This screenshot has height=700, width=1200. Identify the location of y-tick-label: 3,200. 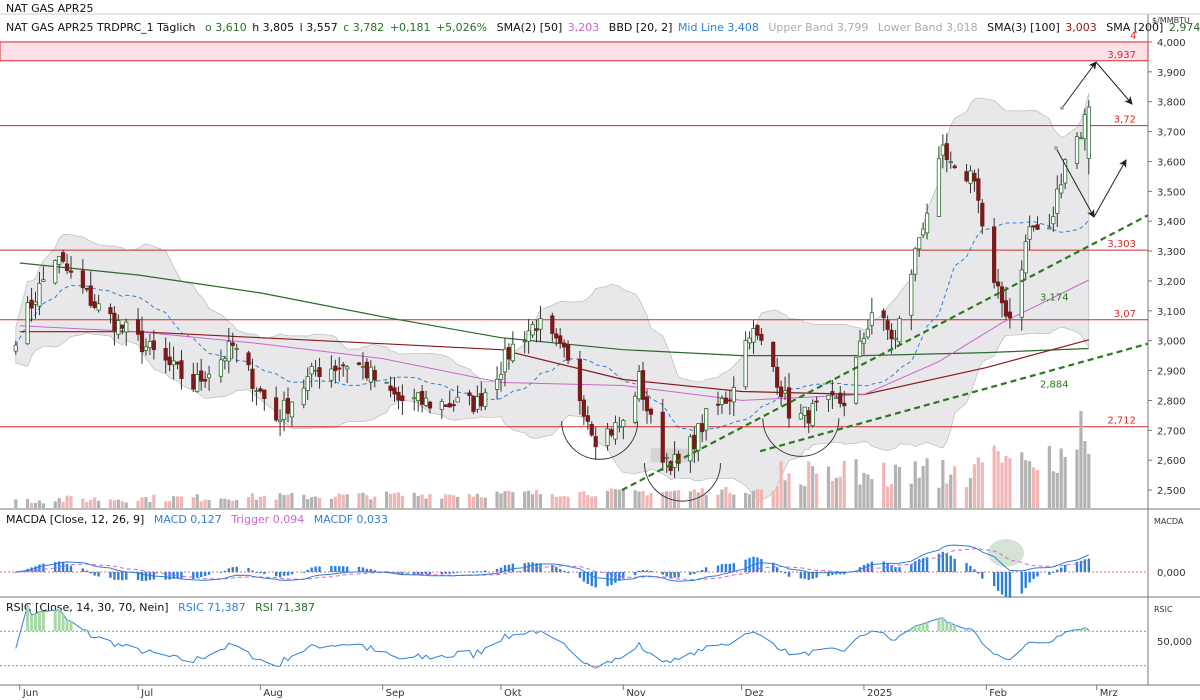
(1171, 282).